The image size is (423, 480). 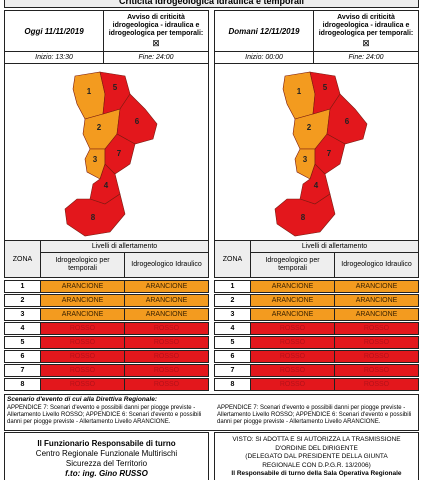 I want to click on approval-line: D'ORDINE DEL DIRIGENTE, so click(x=316, y=448).